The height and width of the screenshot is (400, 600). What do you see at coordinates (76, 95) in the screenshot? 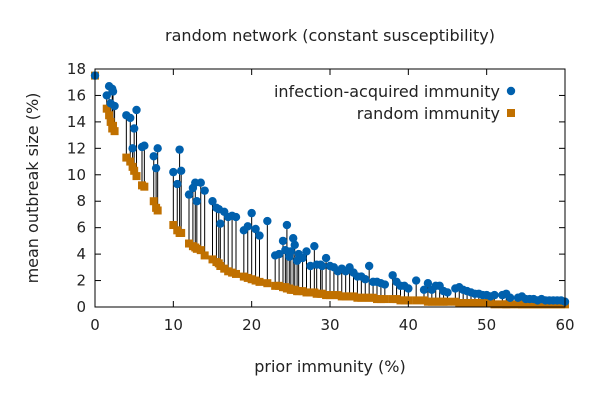
I see `y-tick-label: 16` at bounding box center [76, 95].